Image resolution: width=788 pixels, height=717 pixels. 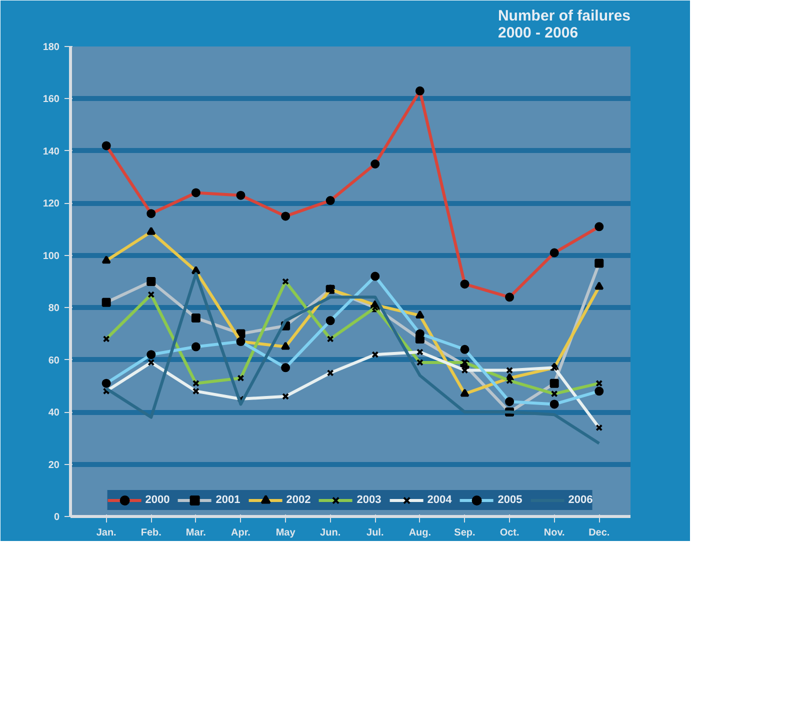 What do you see at coordinates (54, 360) in the screenshot?
I see `y-tick-label: 60` at bounding box center [54, 360].